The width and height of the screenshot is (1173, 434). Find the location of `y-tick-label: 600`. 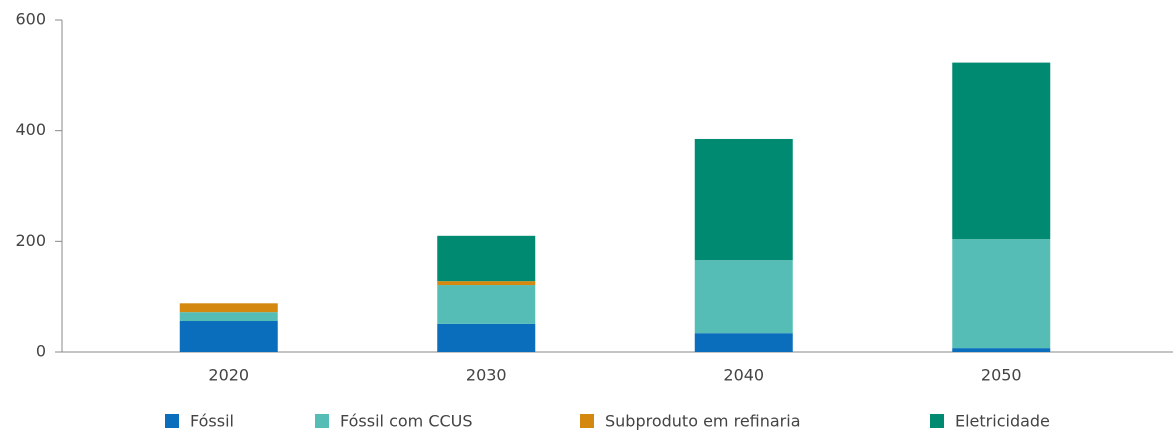

y-tick-label: 600 is located at coordinates (30, 19).